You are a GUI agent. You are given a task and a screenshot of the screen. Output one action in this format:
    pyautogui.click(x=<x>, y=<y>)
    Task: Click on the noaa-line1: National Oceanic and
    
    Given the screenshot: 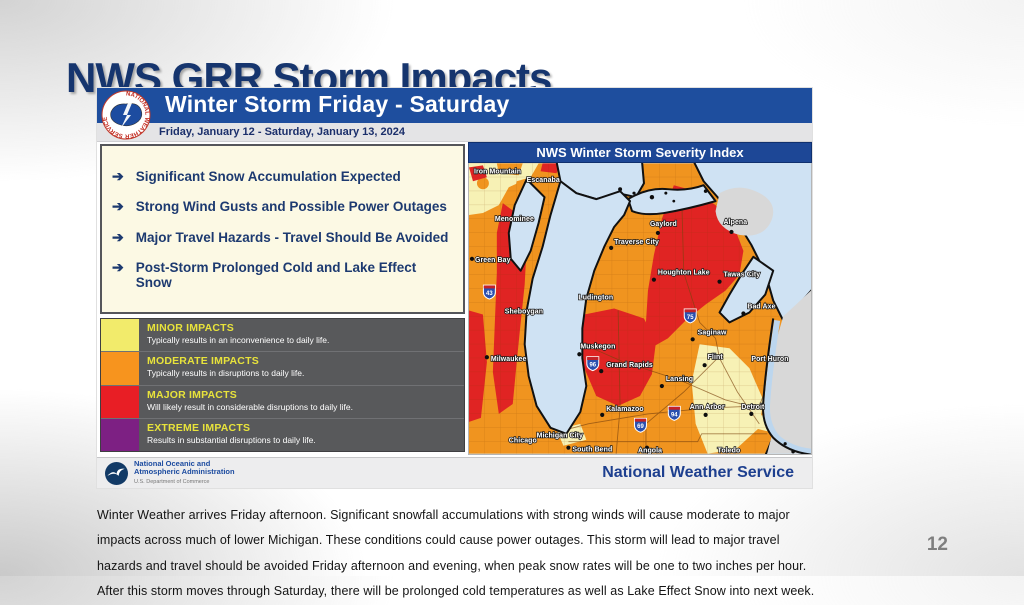 What is the action you would take?
    pyautogui.click(x=172, y=463)
    